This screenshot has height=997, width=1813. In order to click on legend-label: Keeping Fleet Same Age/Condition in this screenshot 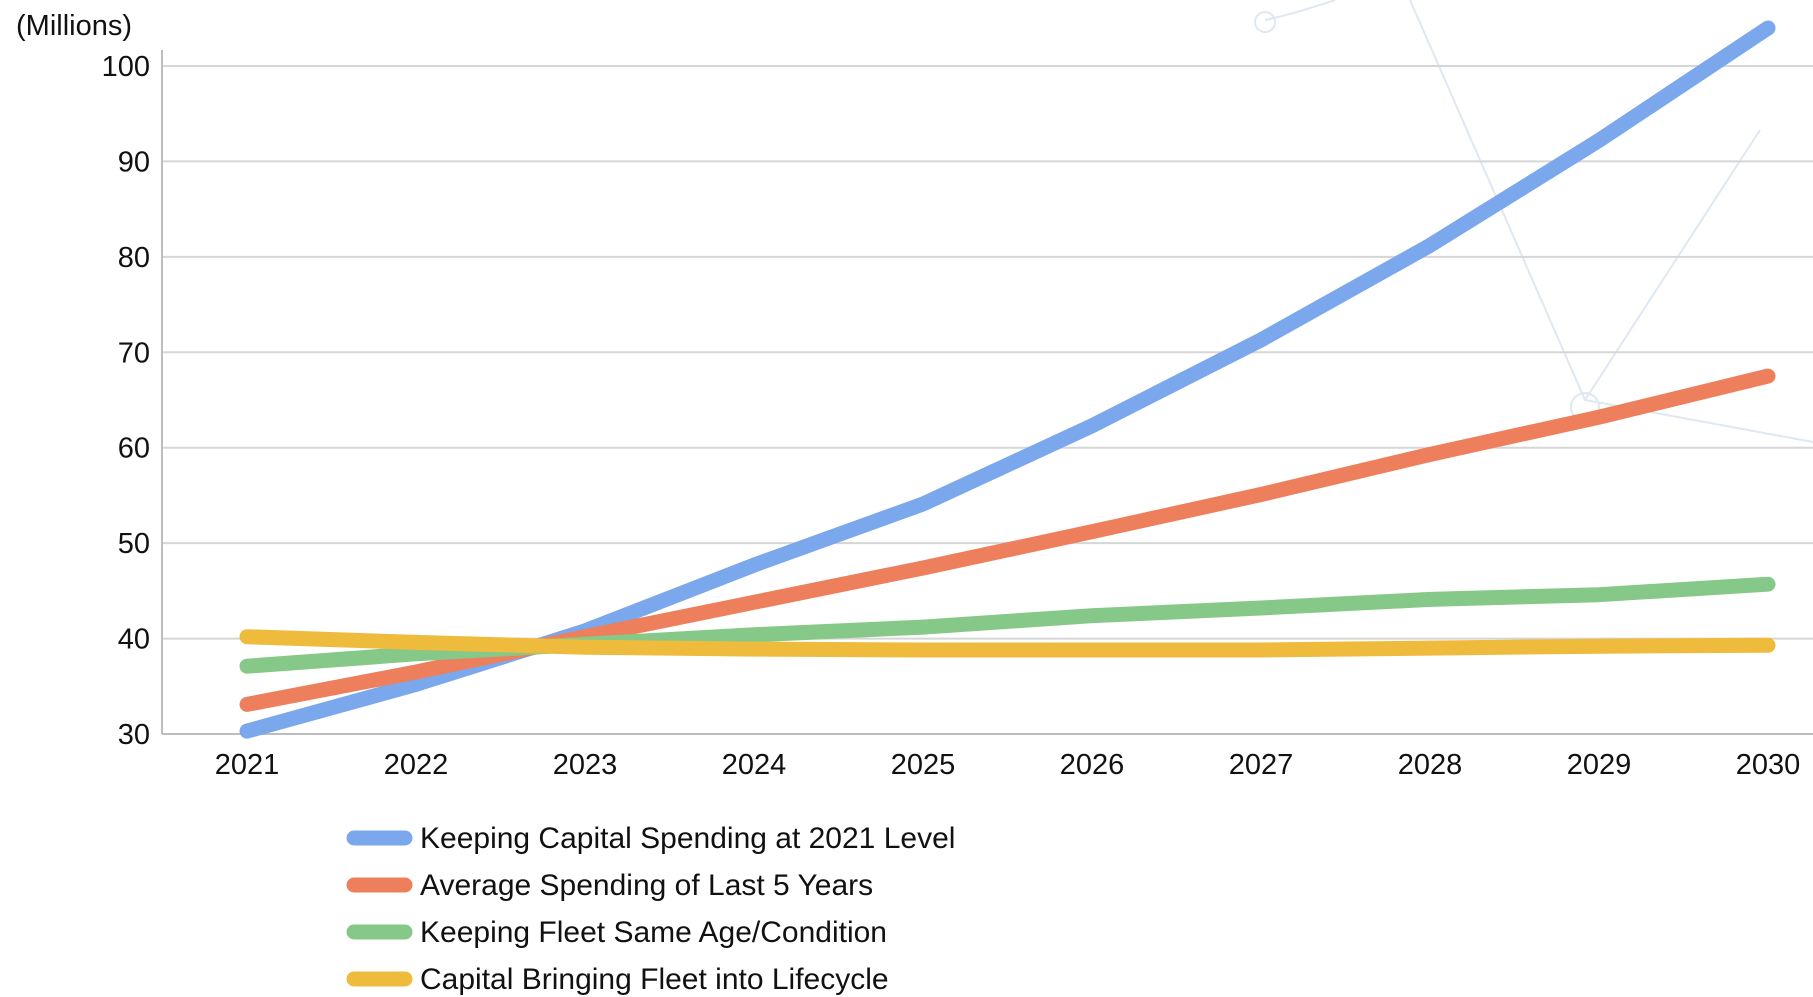, I will do `click(653, 932)`.